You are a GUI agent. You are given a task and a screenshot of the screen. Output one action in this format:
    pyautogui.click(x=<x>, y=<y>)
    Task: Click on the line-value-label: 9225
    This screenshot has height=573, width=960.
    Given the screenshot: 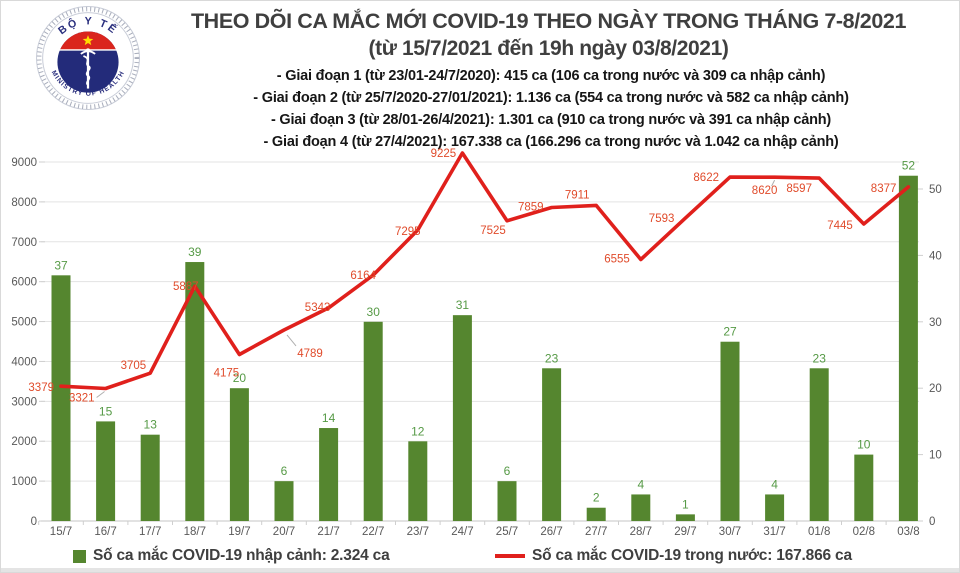 What is the action you would take?
    pyautogui.click(x=444, y=154)
    